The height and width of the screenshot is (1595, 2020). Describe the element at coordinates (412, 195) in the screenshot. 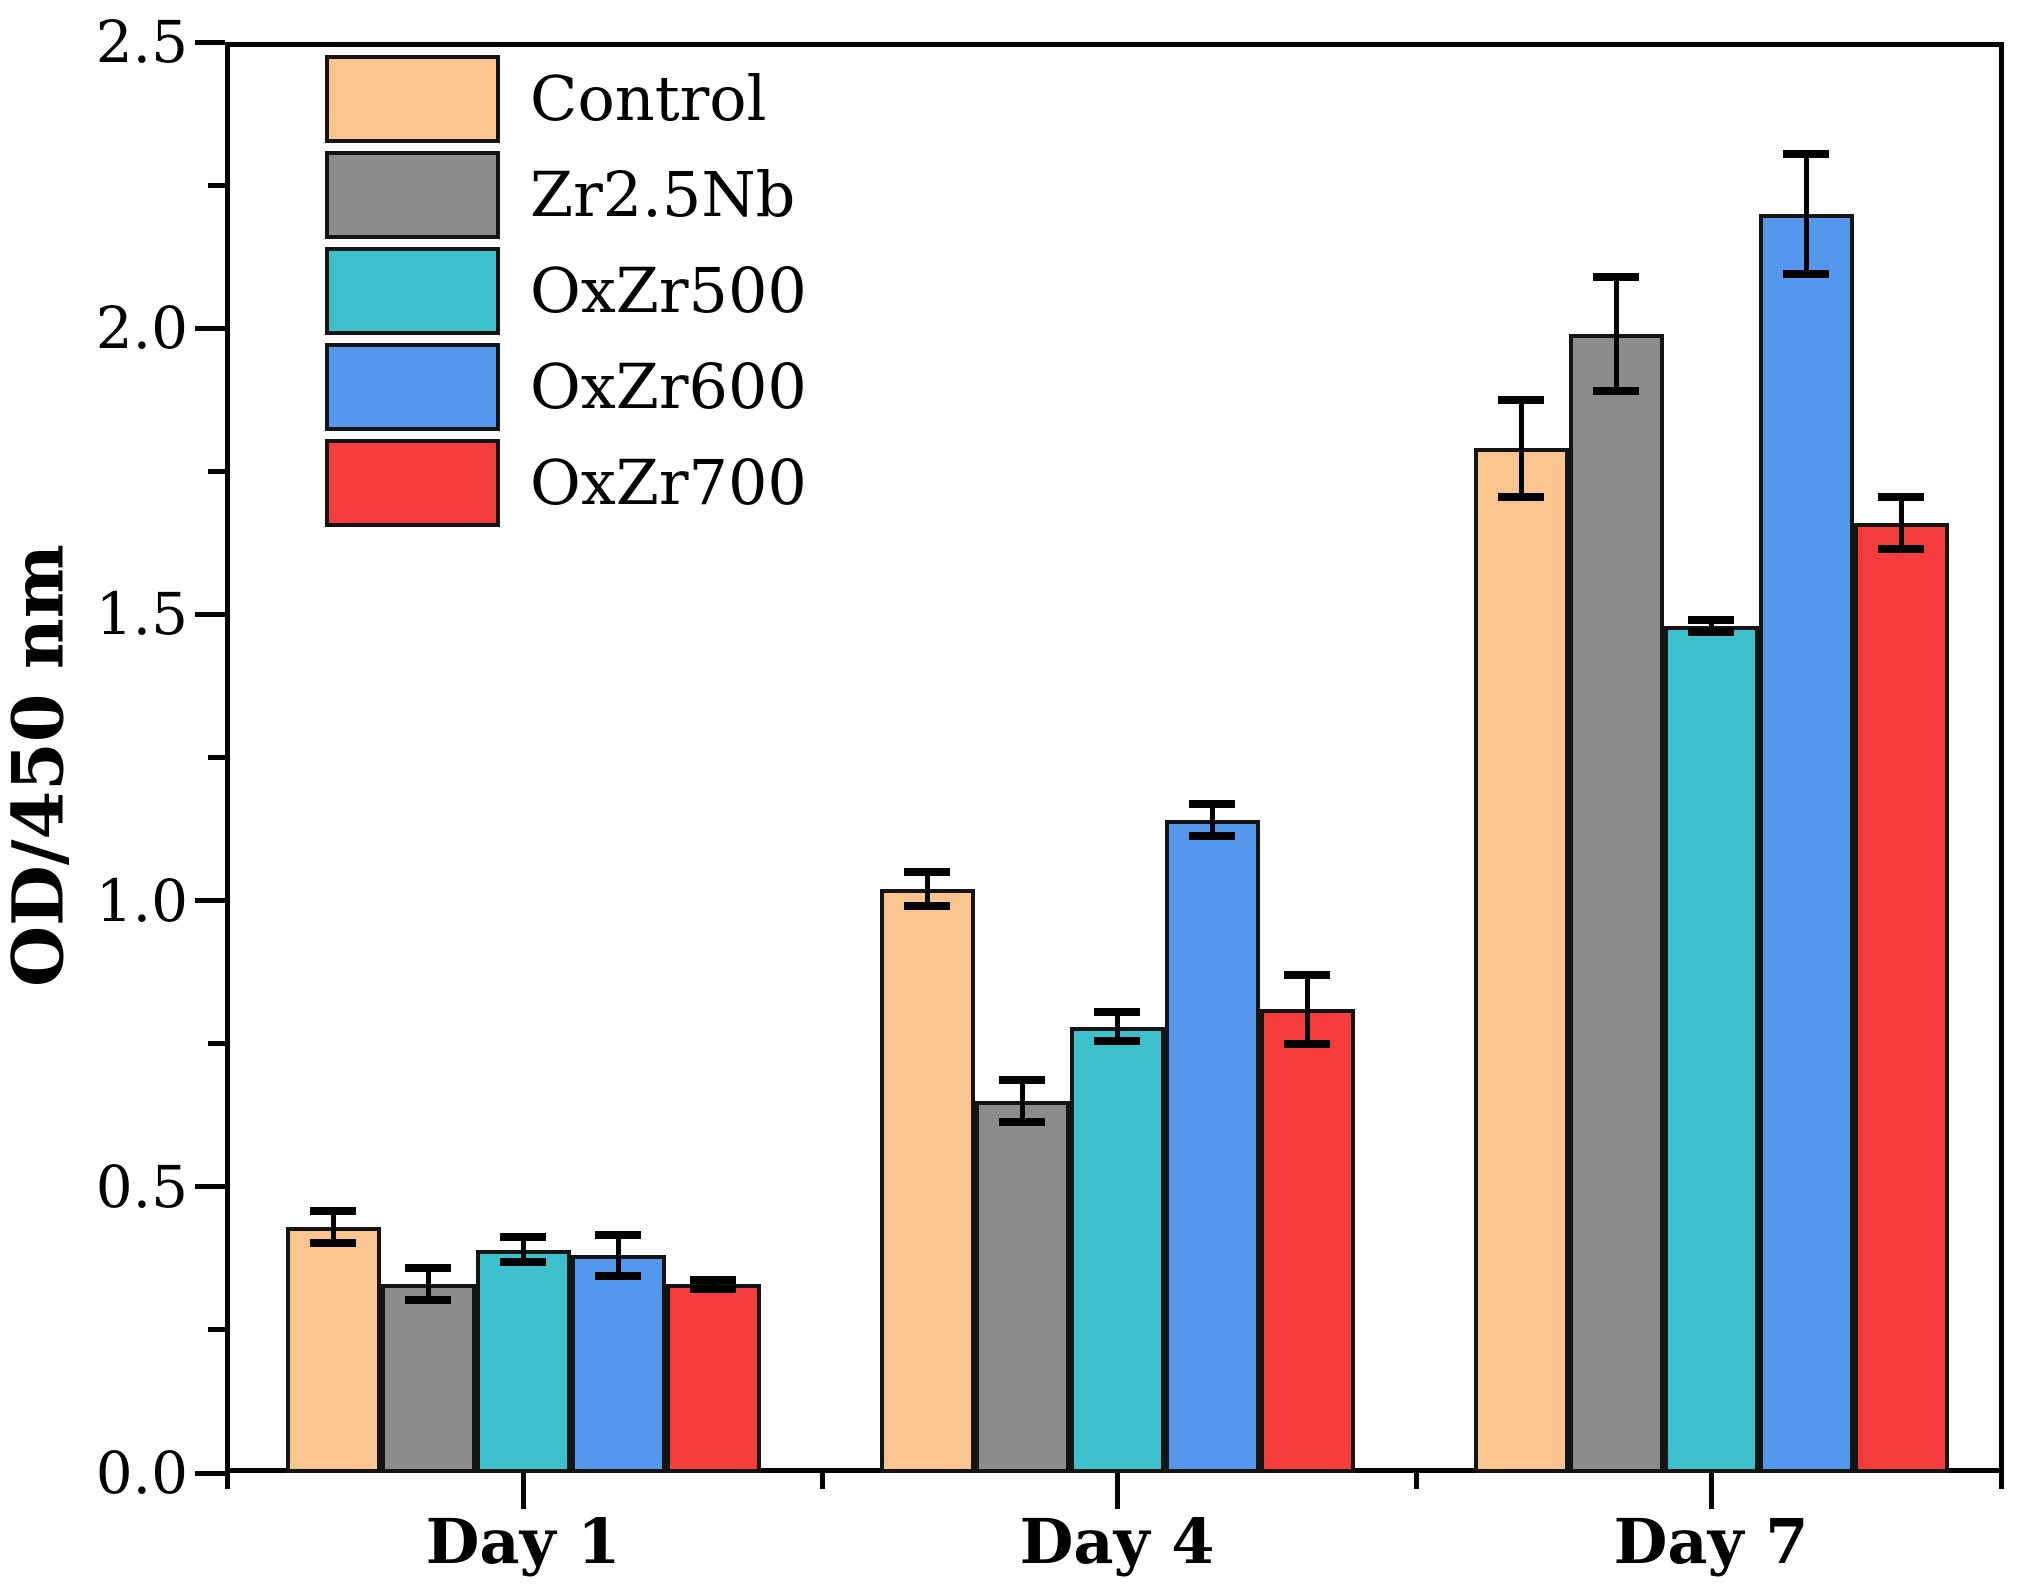

I see `legend-swatch-Zr2-5Nb` at that location.